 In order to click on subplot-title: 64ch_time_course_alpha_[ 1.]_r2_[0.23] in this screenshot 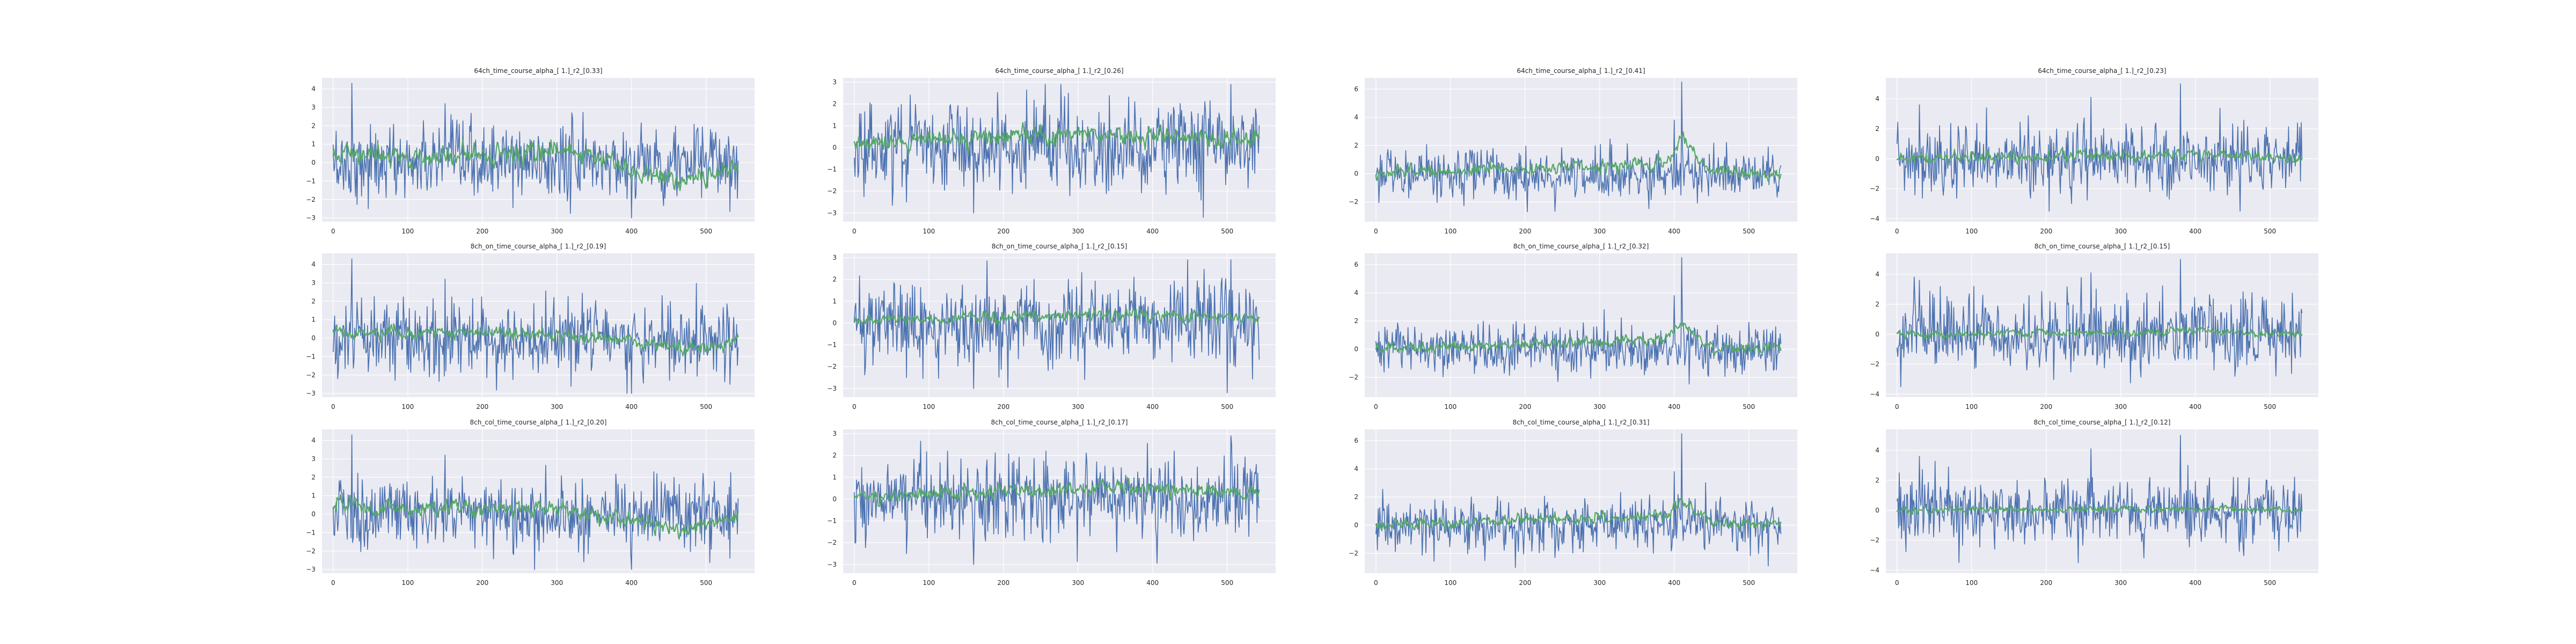, I will do `click(2102, 71)`.